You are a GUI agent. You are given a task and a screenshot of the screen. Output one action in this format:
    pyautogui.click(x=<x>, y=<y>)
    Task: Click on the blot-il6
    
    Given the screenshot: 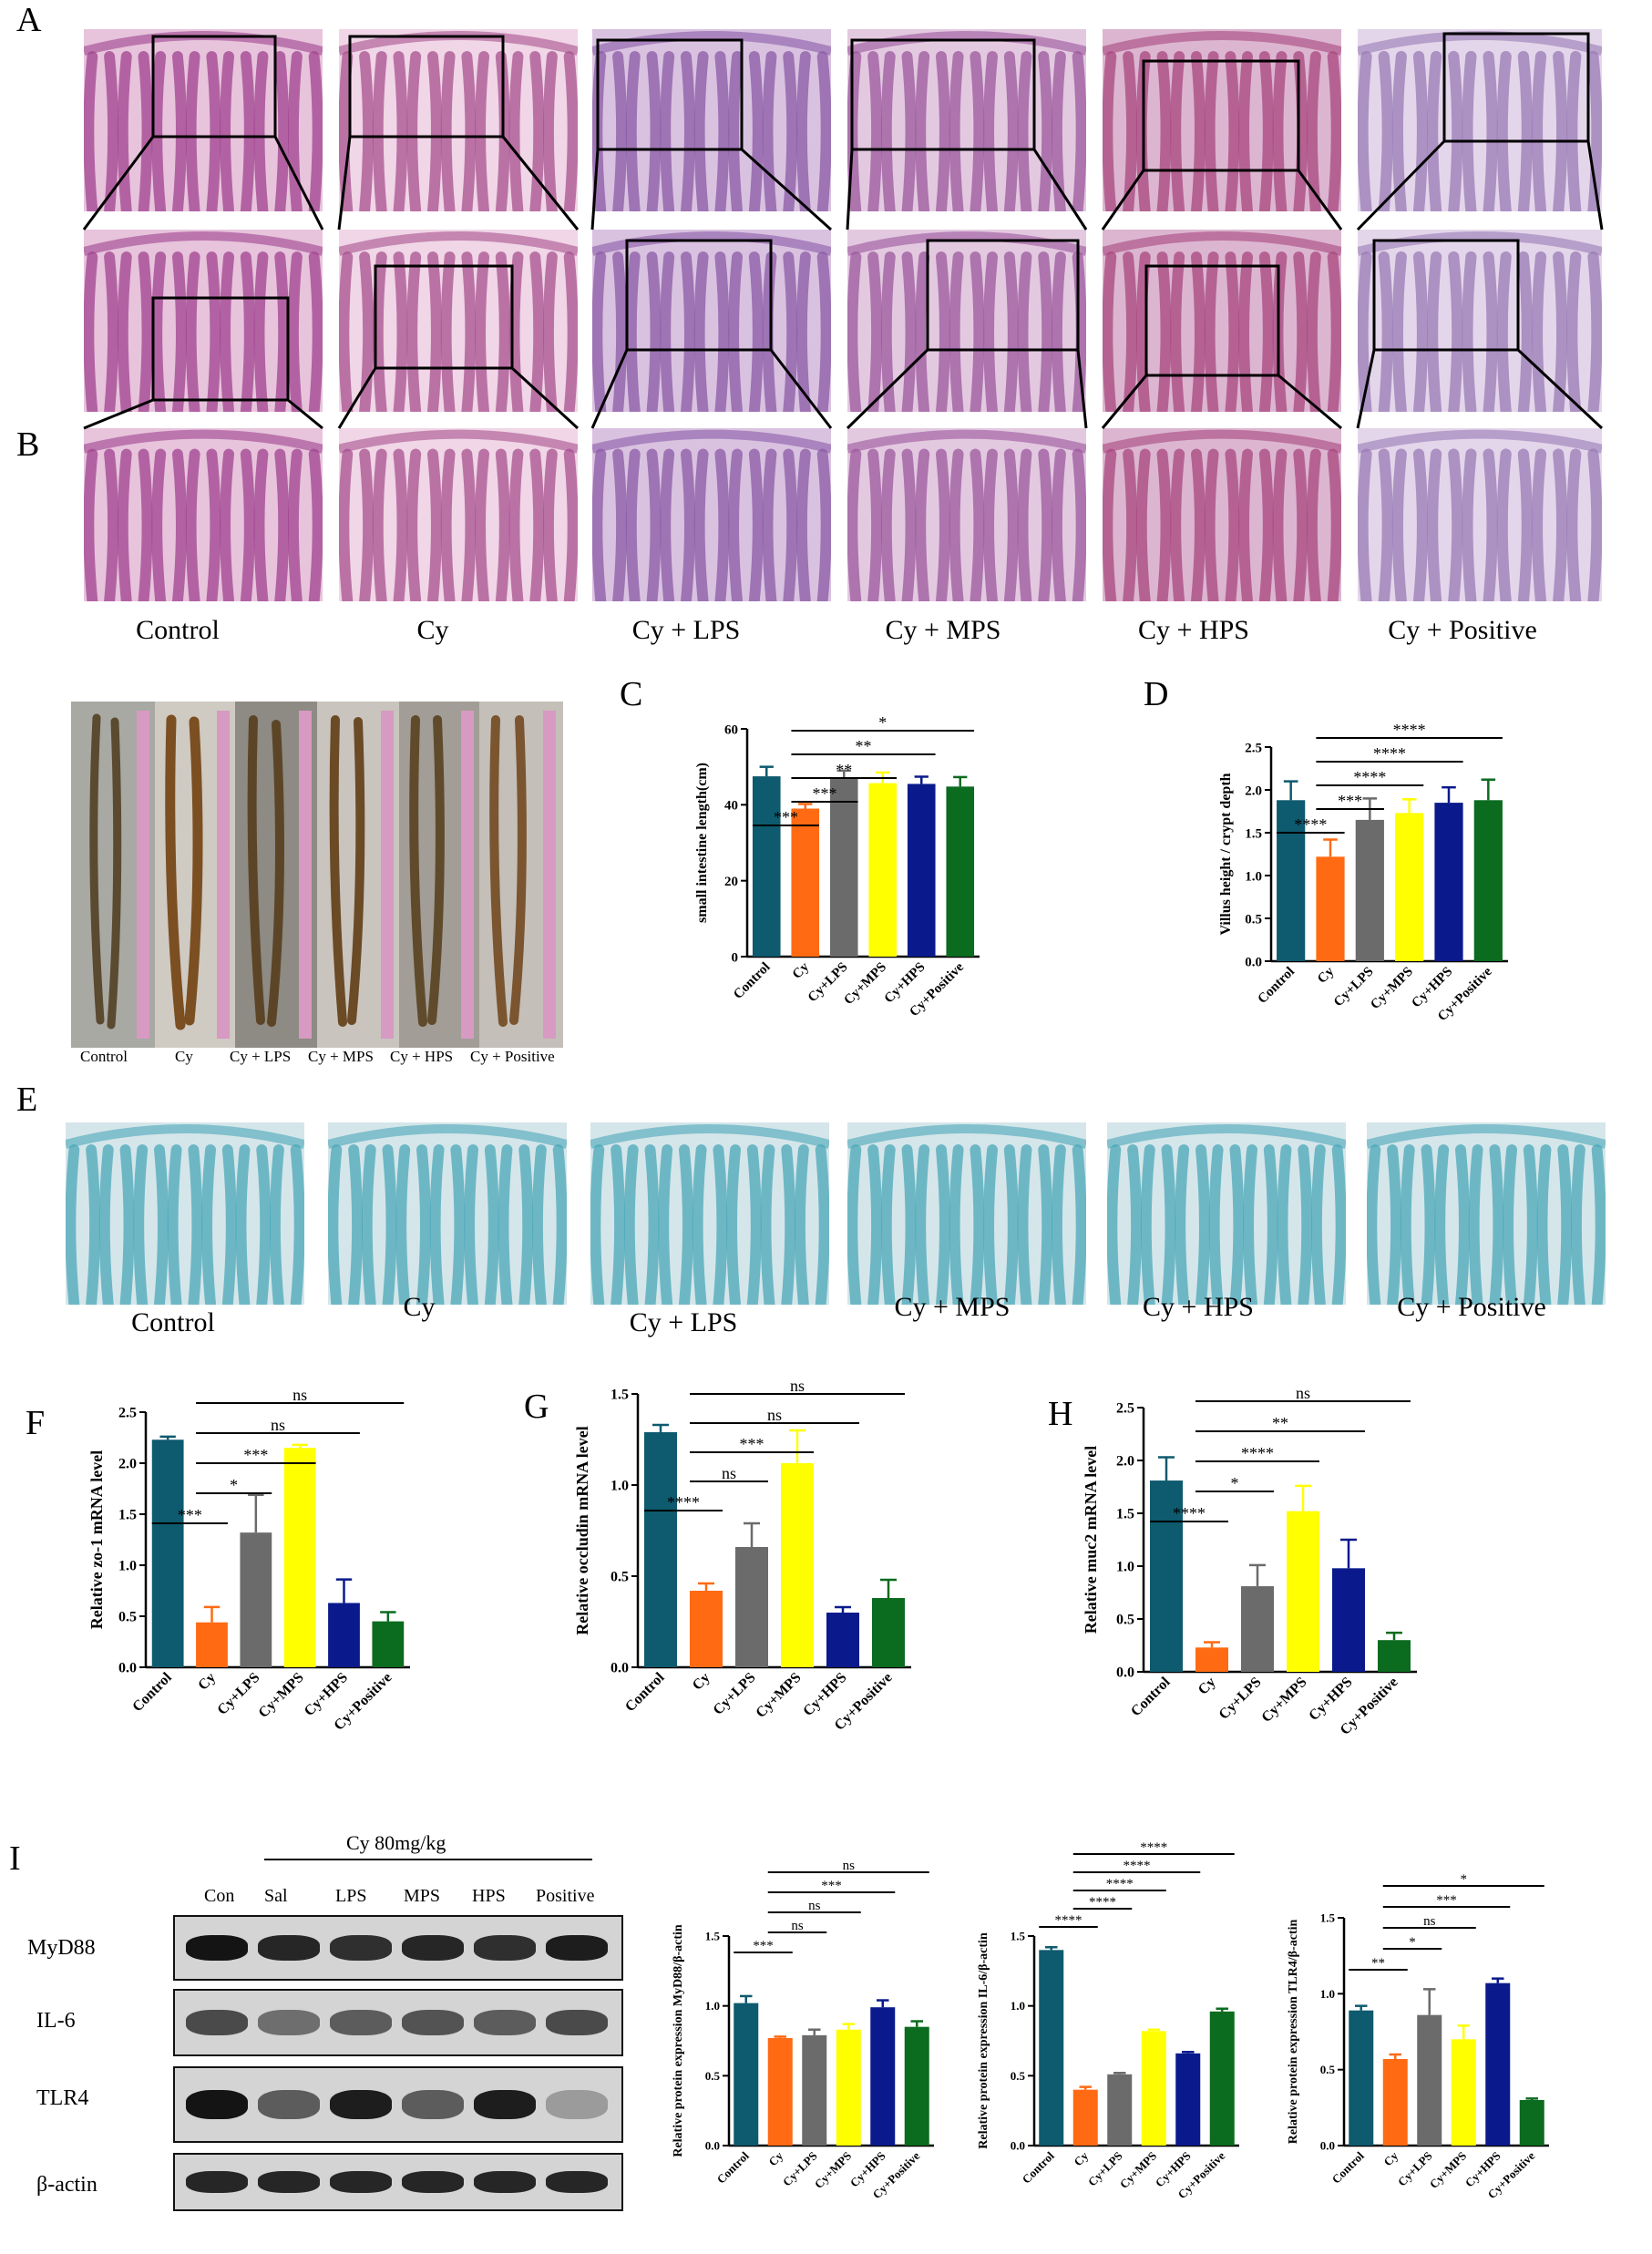 What is the action you would take?
    pyautogui.click(x=398, y=2022)
    